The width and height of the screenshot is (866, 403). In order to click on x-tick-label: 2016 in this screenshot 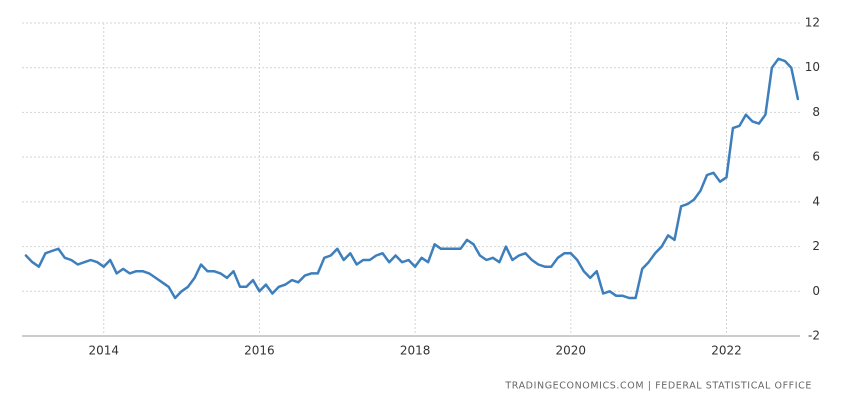, I will do `click(259, 351)`.